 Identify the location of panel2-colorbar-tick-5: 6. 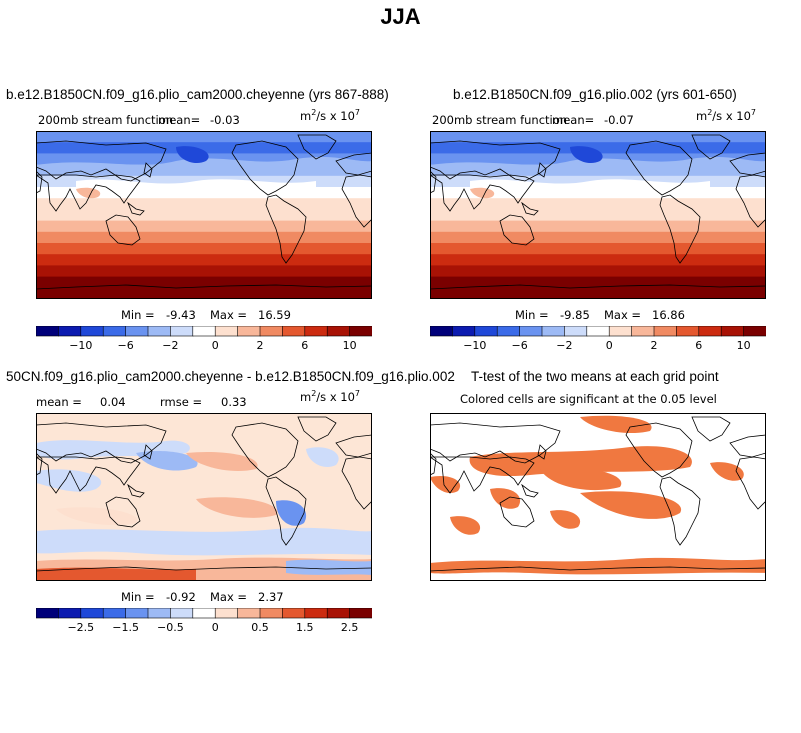
(698, 345).